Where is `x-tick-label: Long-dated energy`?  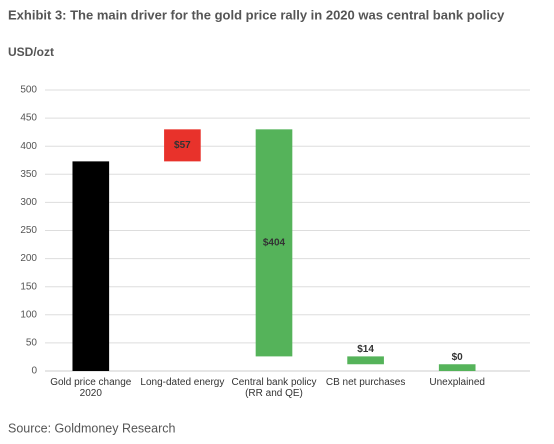
x-tick-label: Long-dated energy is located at coordinates (182, 382).